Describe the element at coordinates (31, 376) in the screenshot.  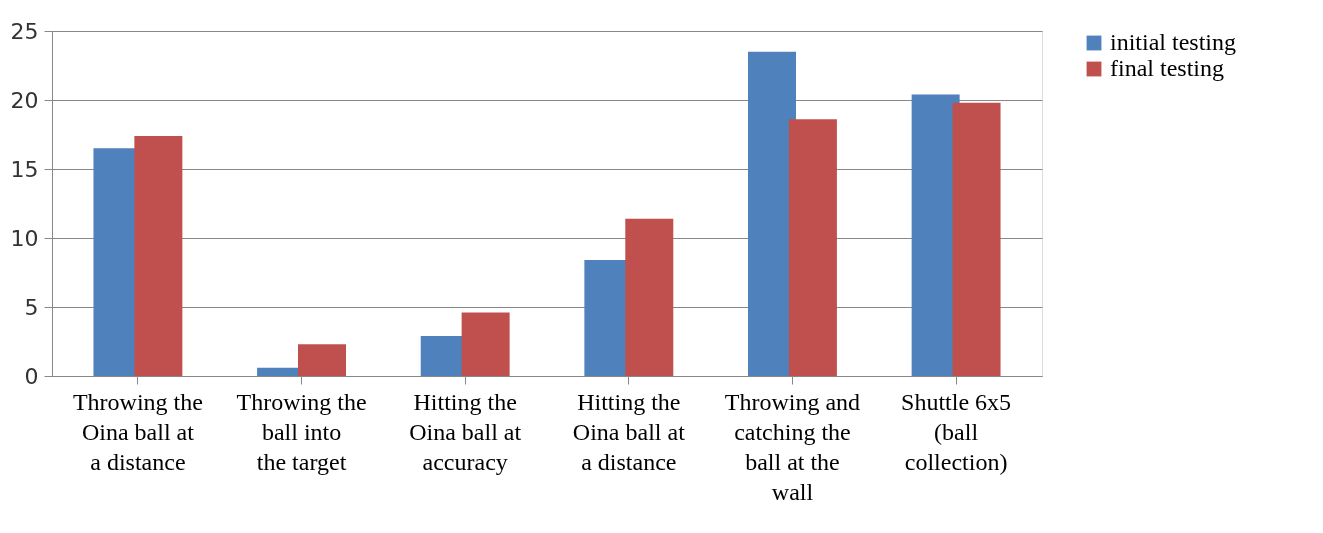
I see `y-tick-label: 0` at that location.